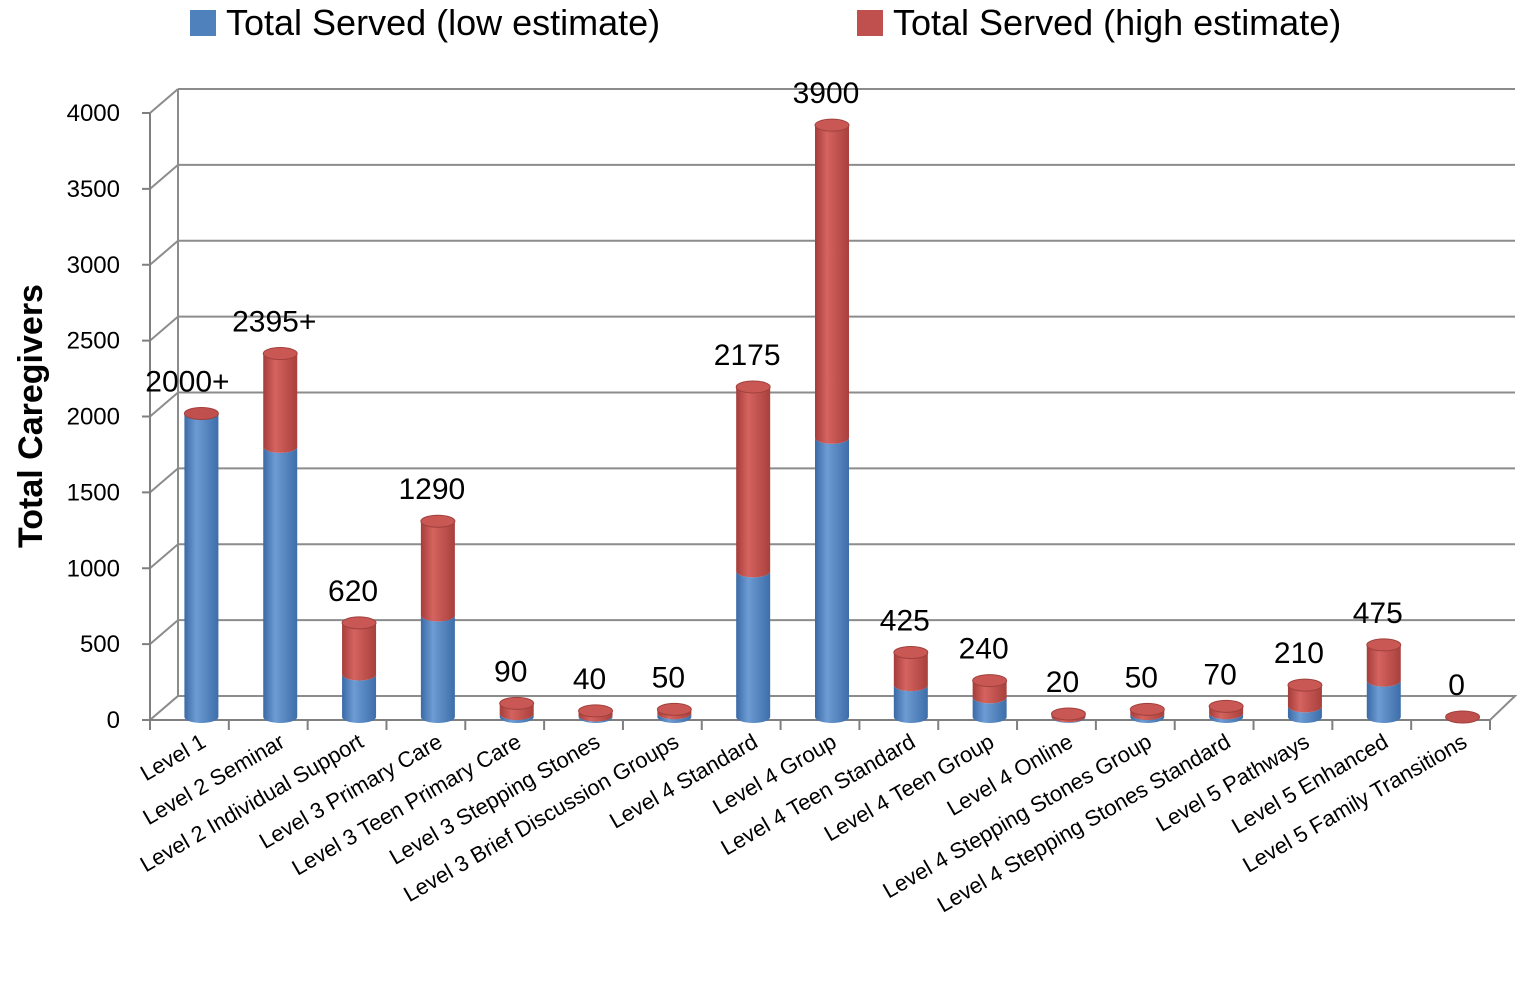 The width and height of the screenshot is (1517, 1005). What do you see at coordinates (589, 679) in the screenshot?
I see `data-label: 40` at bounding box center [589, 679].